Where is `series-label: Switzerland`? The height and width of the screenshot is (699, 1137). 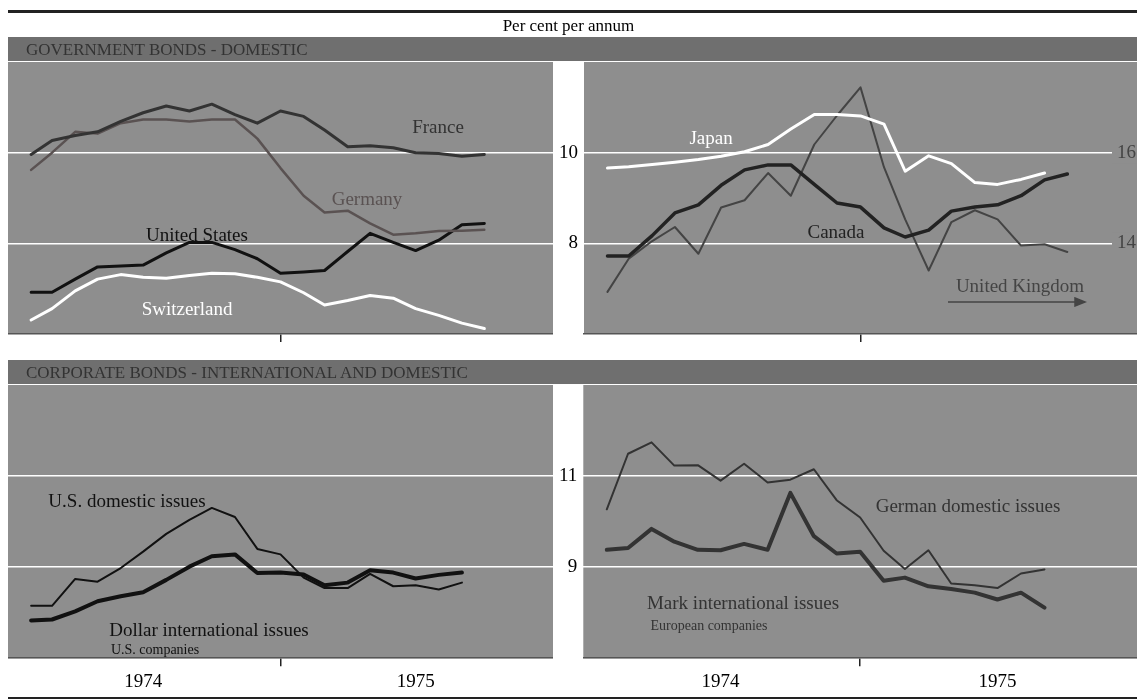
series-label: Switzerland is located at coordinates (187, 308).